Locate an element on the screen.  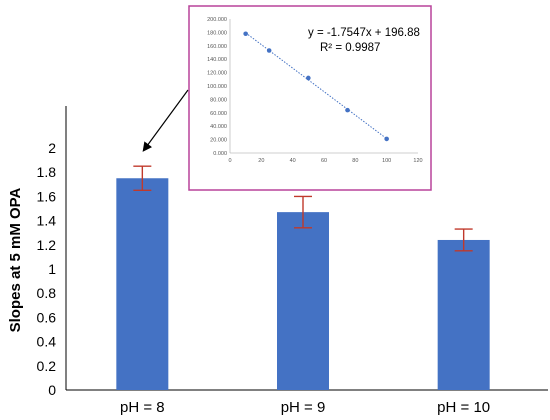
x-axis-categories: pH = 8 pH = 9 pH = 10 is located at coordinates (305, 407).